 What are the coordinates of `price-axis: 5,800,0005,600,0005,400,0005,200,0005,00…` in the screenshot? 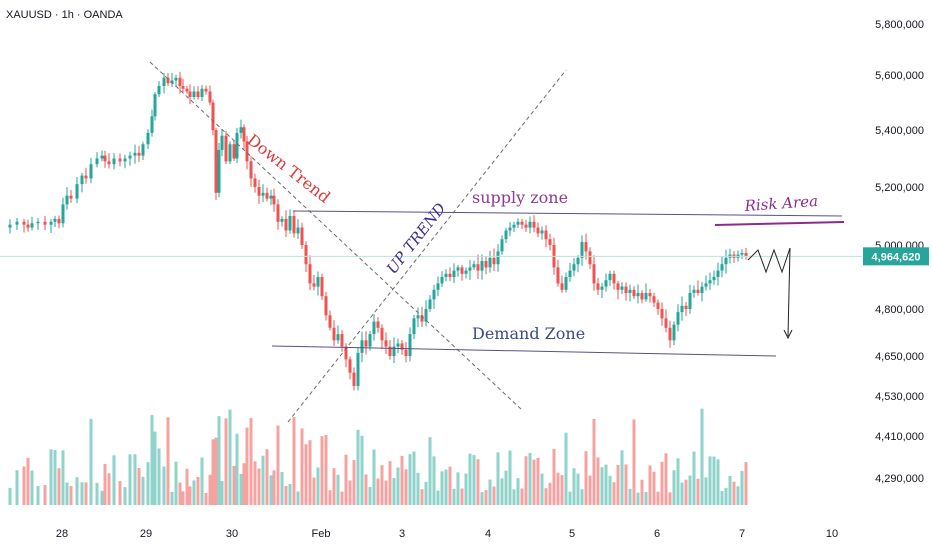 It's located at (896, 252).